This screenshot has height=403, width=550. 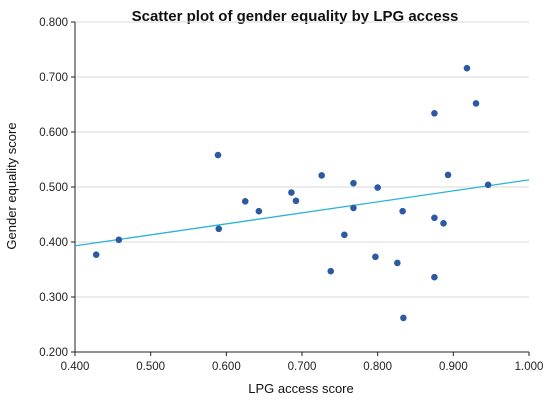 What do you see at coordinates (53, 133) in the screenshot?
I see `y-tick-label: 0.600` at bounding box center [53, 133].